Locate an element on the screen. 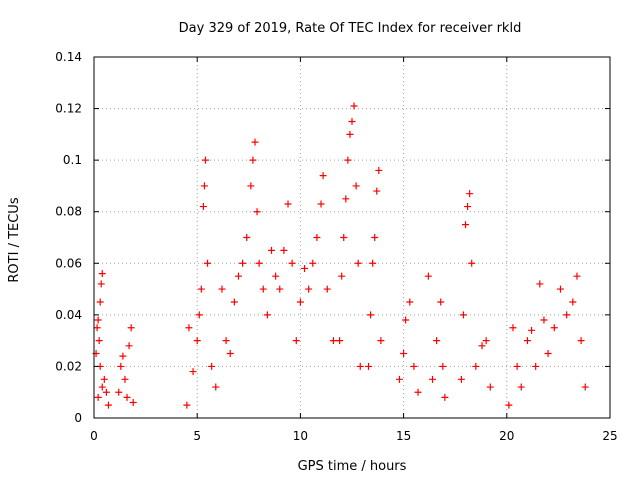 The width and height of the screenshot is (640, 480). x-axis-label: GPS time / hours is located at coordinates (352, 466).